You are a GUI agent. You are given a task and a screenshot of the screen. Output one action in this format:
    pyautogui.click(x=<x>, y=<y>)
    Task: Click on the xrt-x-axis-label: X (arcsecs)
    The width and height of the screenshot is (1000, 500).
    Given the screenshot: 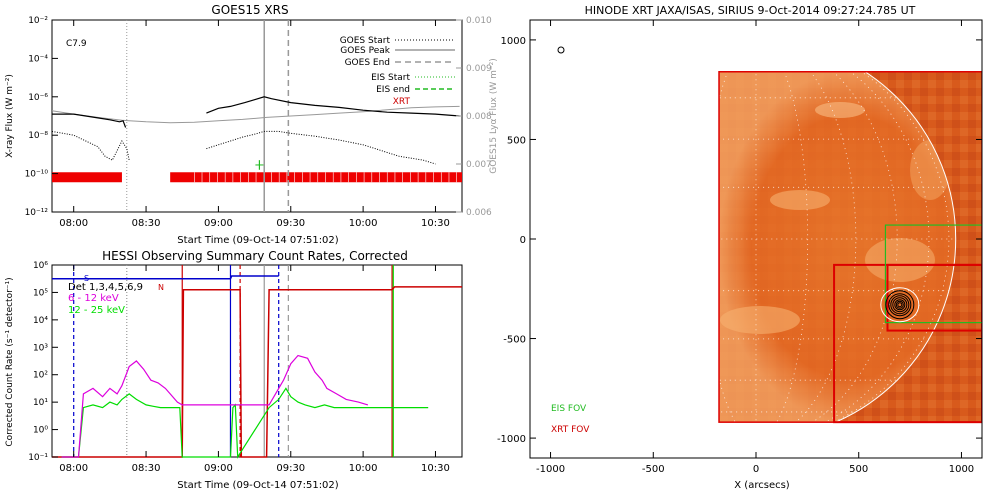 What is the action you would take?
    pyautogui.click(x=762, y=485)
    